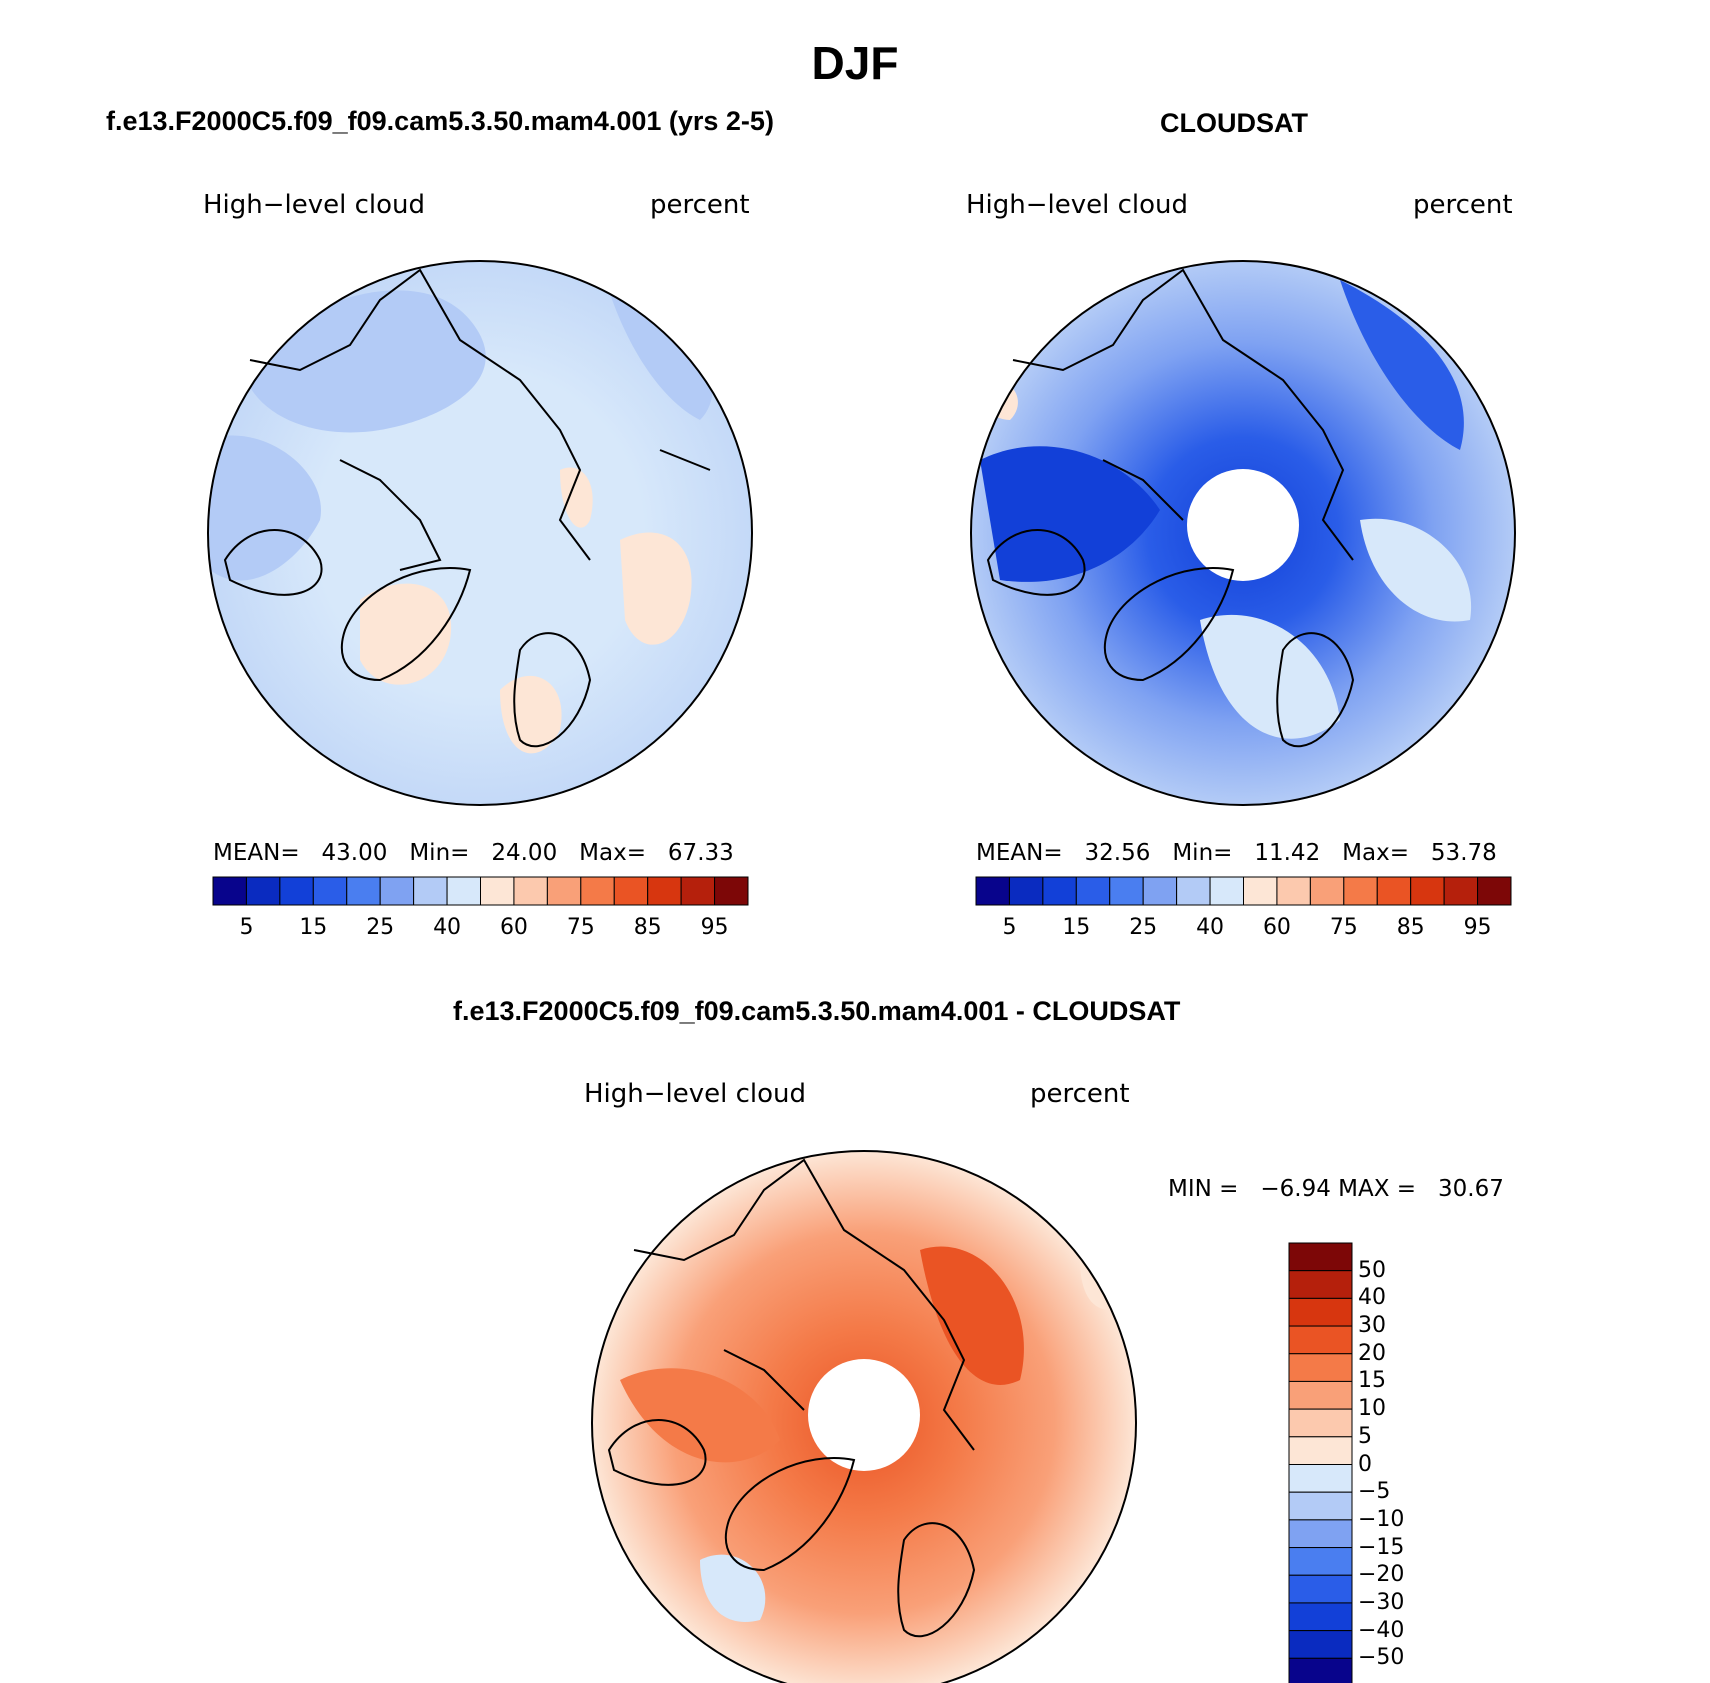  I want to click on diff-colorbar-tick-label: 40, so click(1372, 1298).